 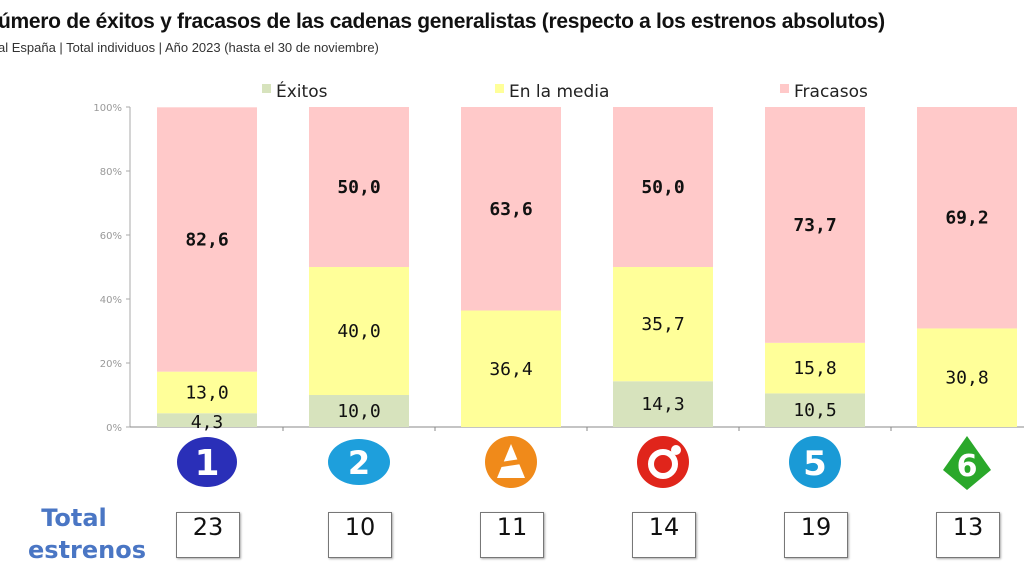 What do you see at coordinates (511, 462) in the screenshot?
I see `antena3-logo-icon` at bounding box center [511, 462].